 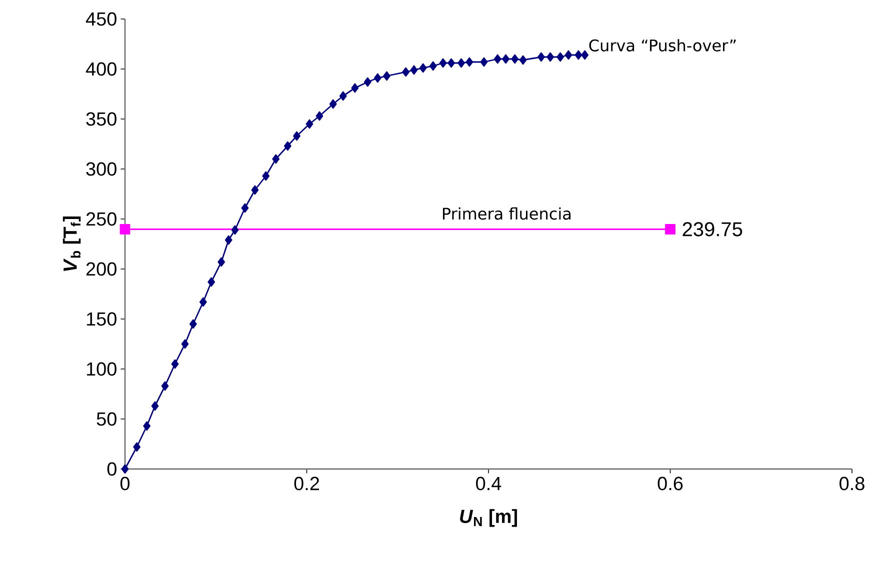 I want to click on y-tick-label: 150, so click(x=101, y=319).